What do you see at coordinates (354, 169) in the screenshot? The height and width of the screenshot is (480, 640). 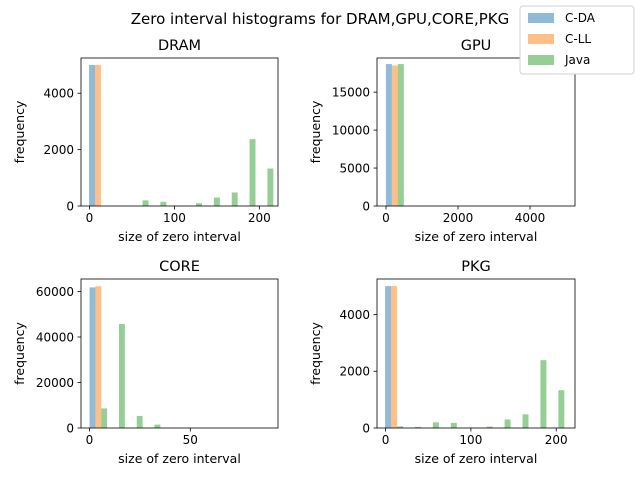 I see `y-tick-label: 5000` at bounding box center [354, 169].